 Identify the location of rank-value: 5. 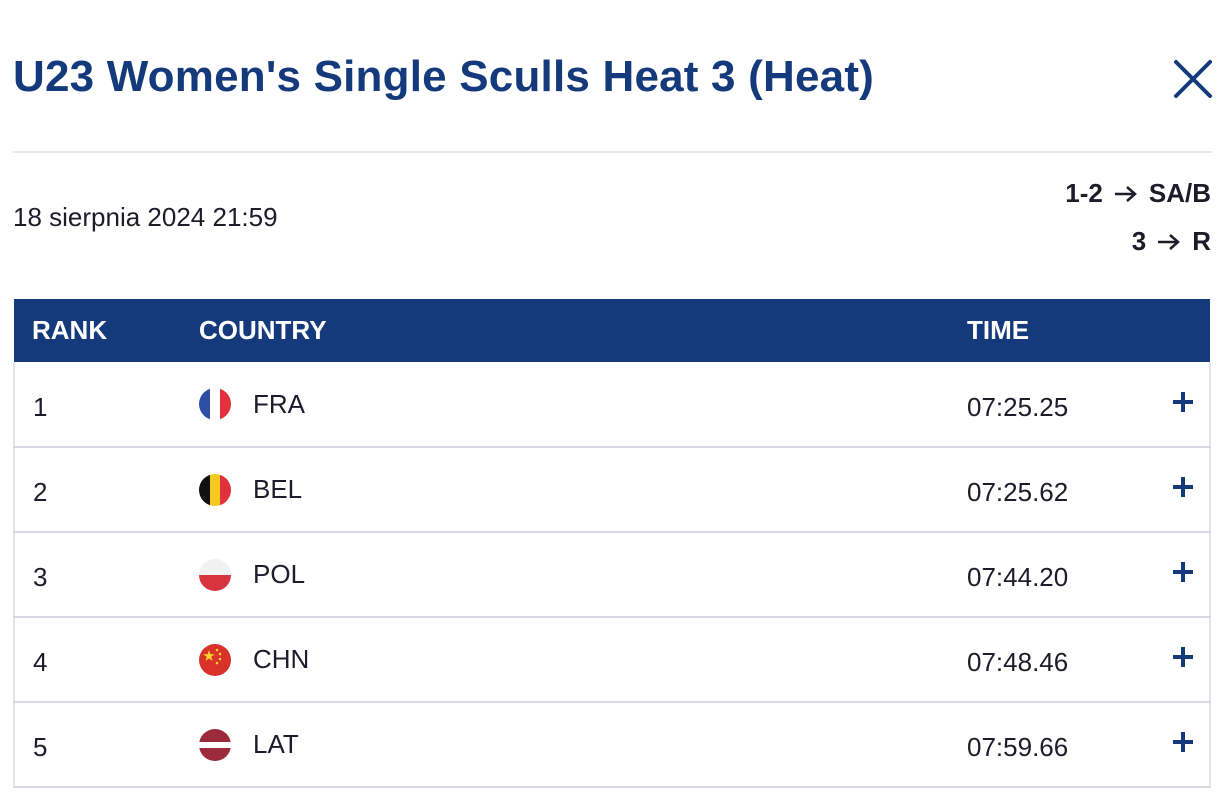
(40, 747).